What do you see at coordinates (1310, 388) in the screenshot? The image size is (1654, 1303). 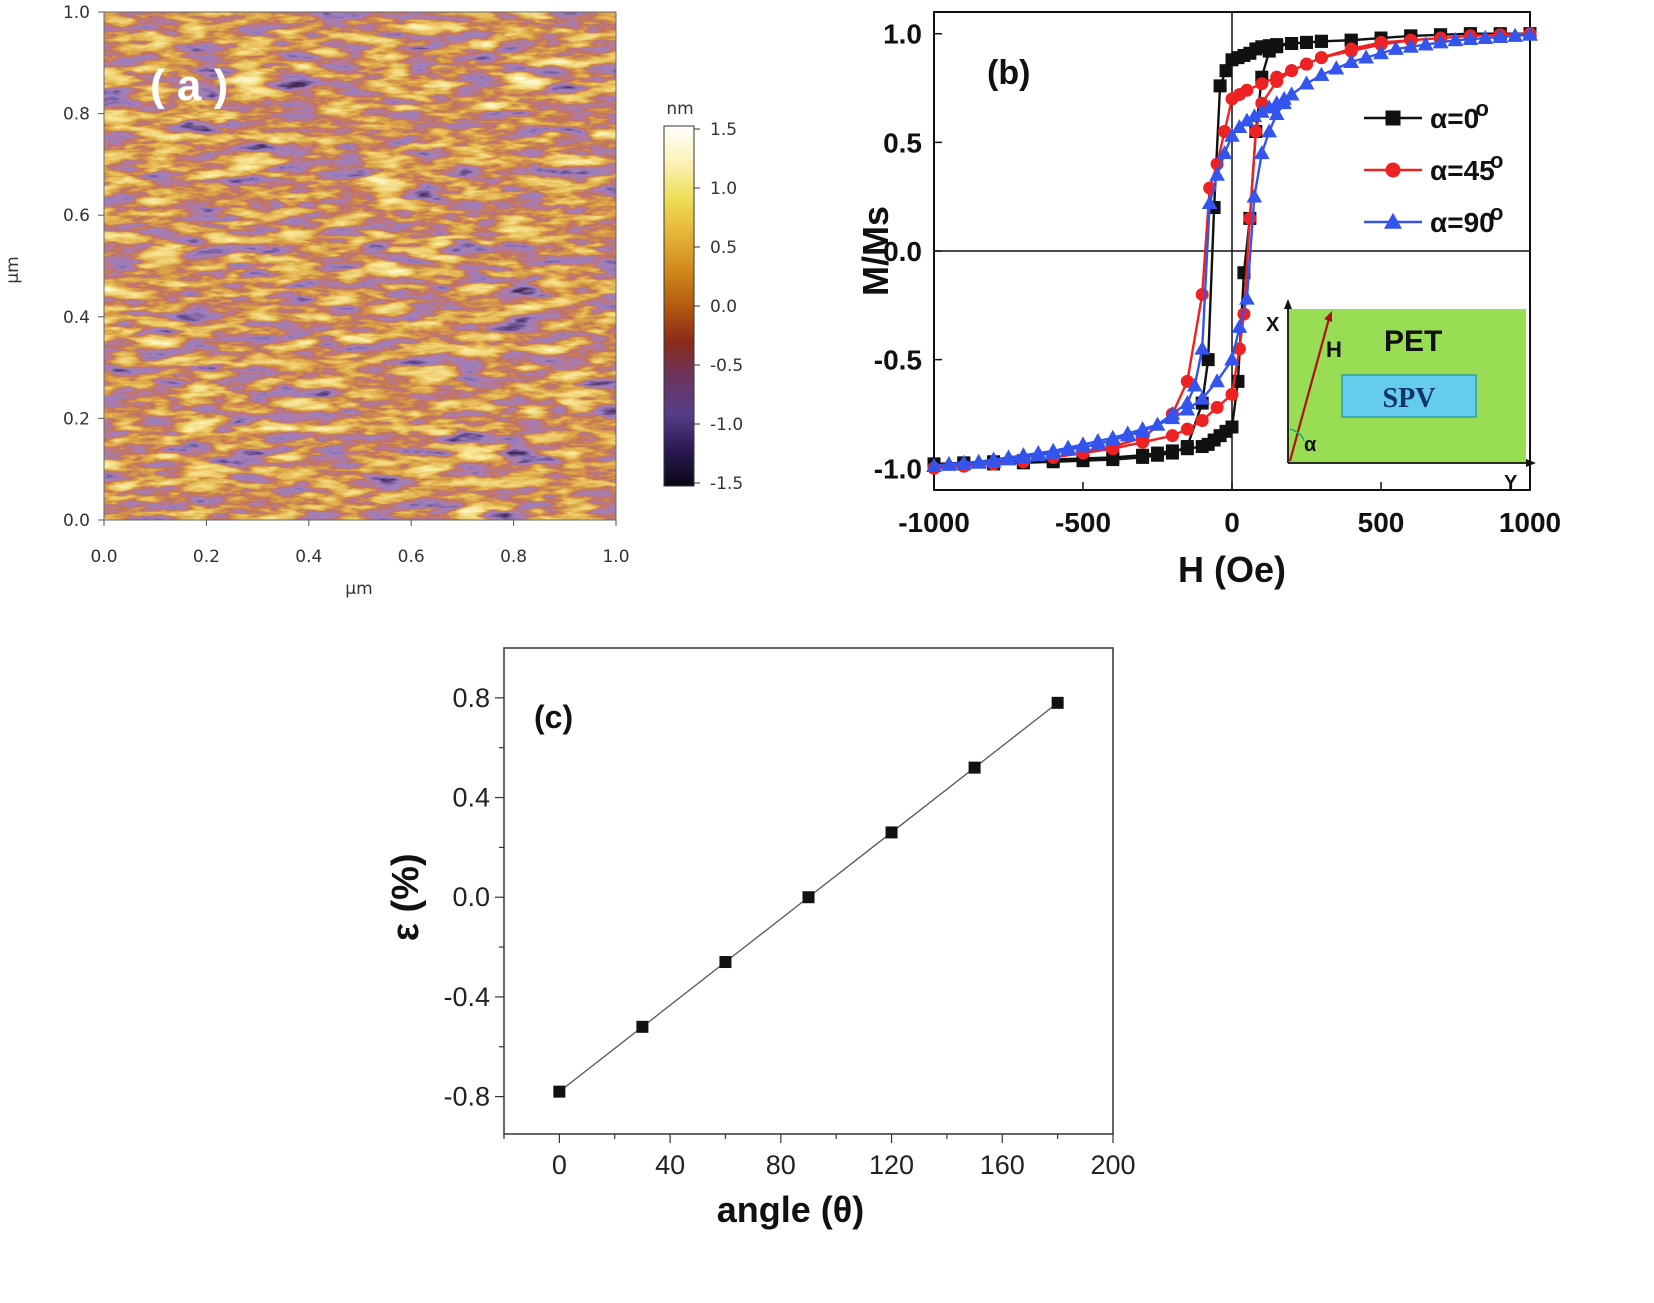 I see `inset-field-arrow` at bounding box center [1310, 388].